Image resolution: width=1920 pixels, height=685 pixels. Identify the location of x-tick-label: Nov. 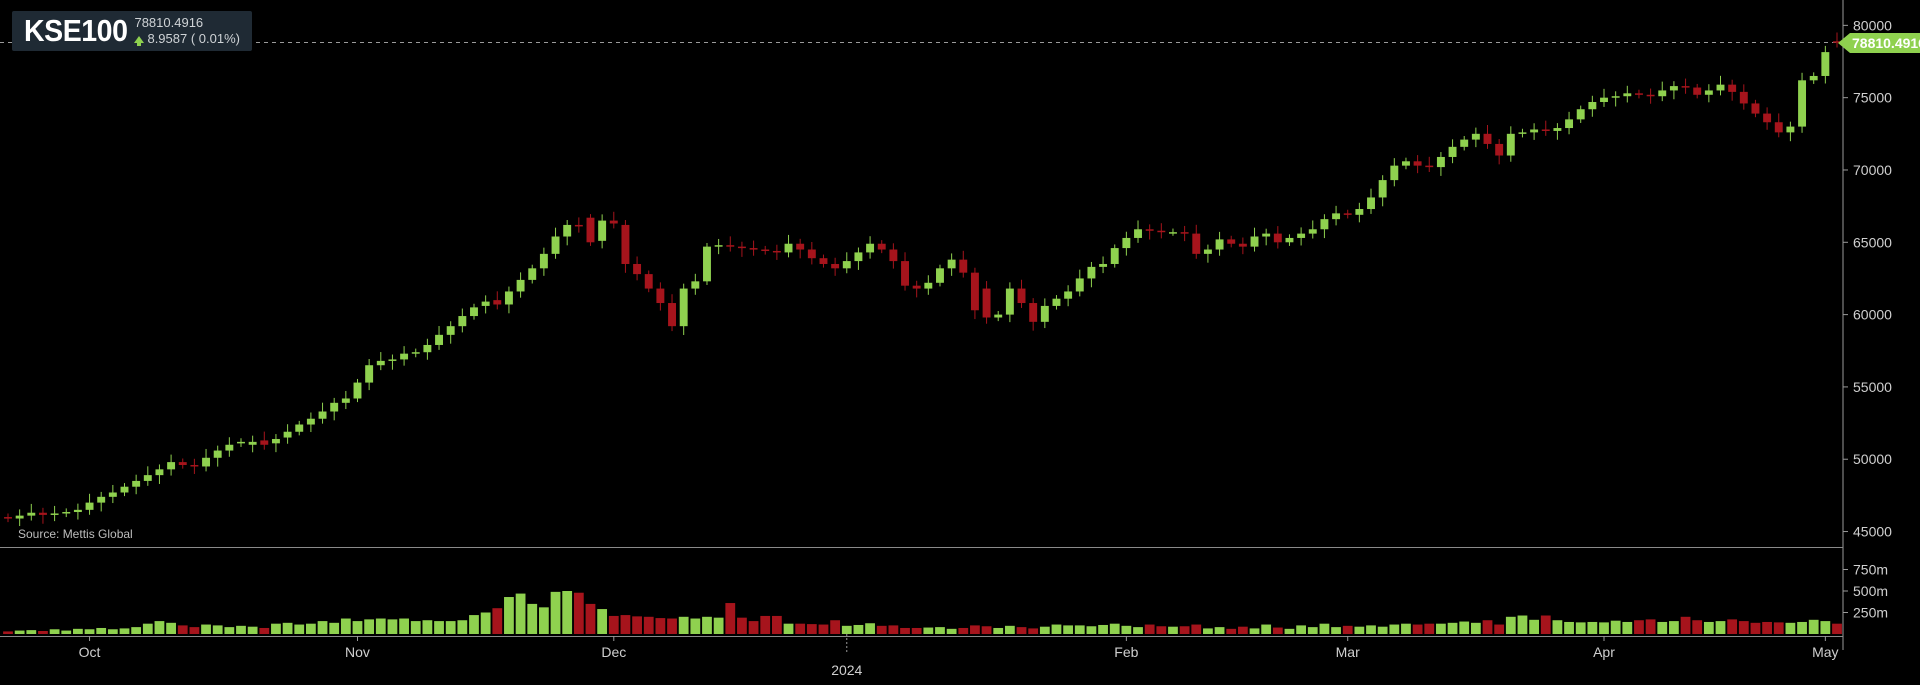
(357, 652).